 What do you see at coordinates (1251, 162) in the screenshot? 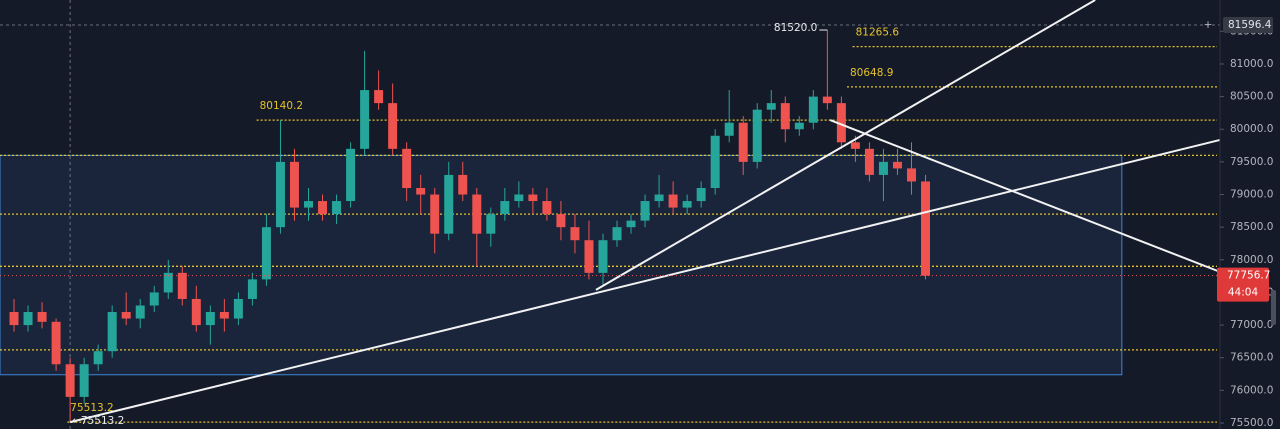
I see `y-tick-label: 79500.0` at bounding box center [1251, 162].